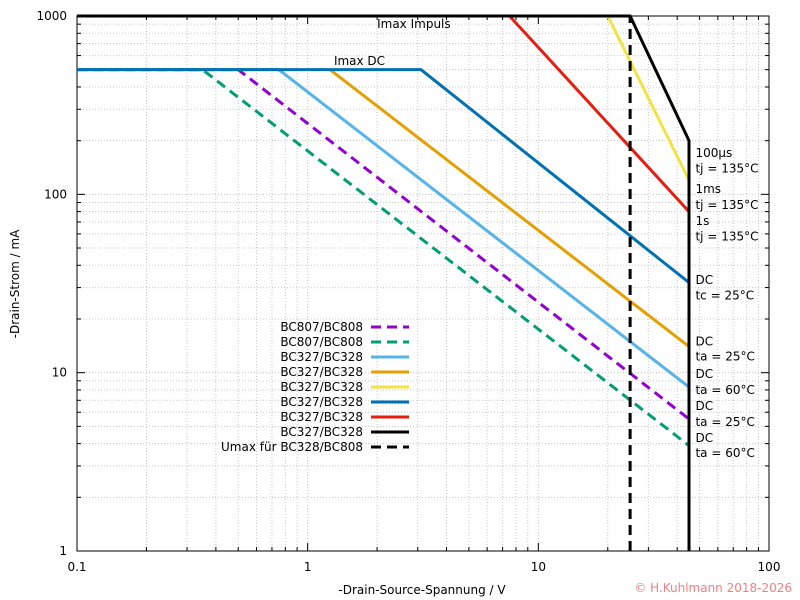  I want to click on y-axis-title: -Drain-Strom / mA, so click(15, 284).